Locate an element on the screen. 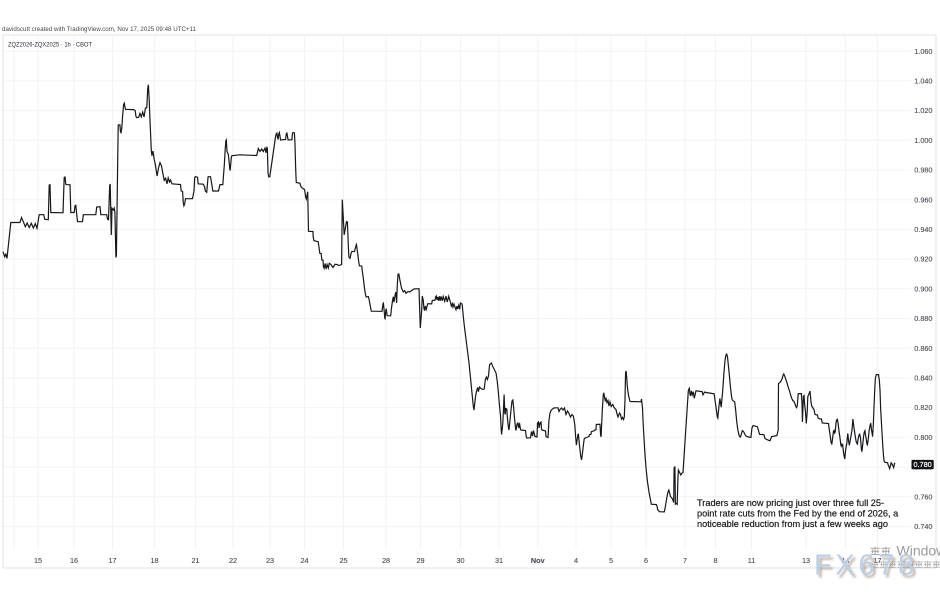  svg-text: 31 is located at coordinates (499, 560).